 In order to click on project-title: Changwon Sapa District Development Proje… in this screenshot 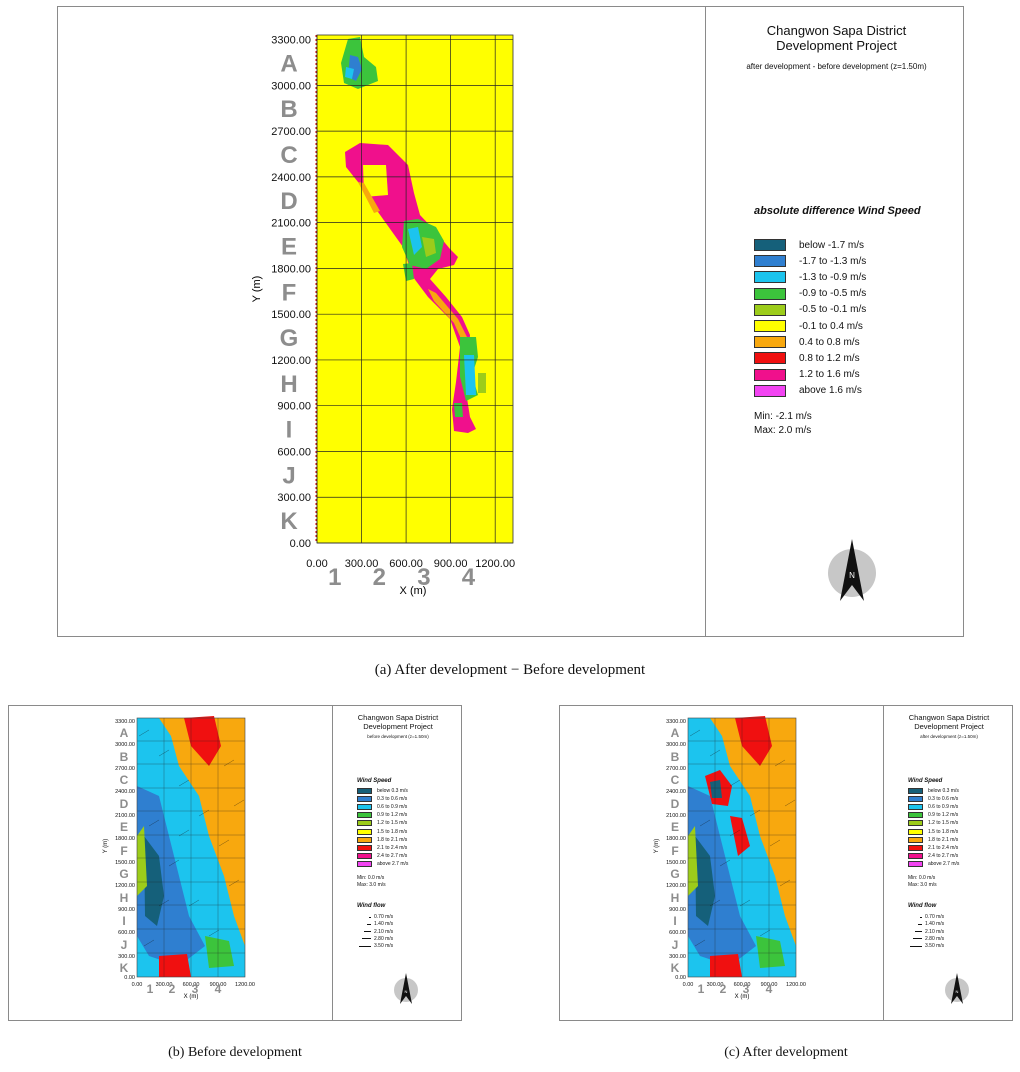, I will do `click(949, 722)`.